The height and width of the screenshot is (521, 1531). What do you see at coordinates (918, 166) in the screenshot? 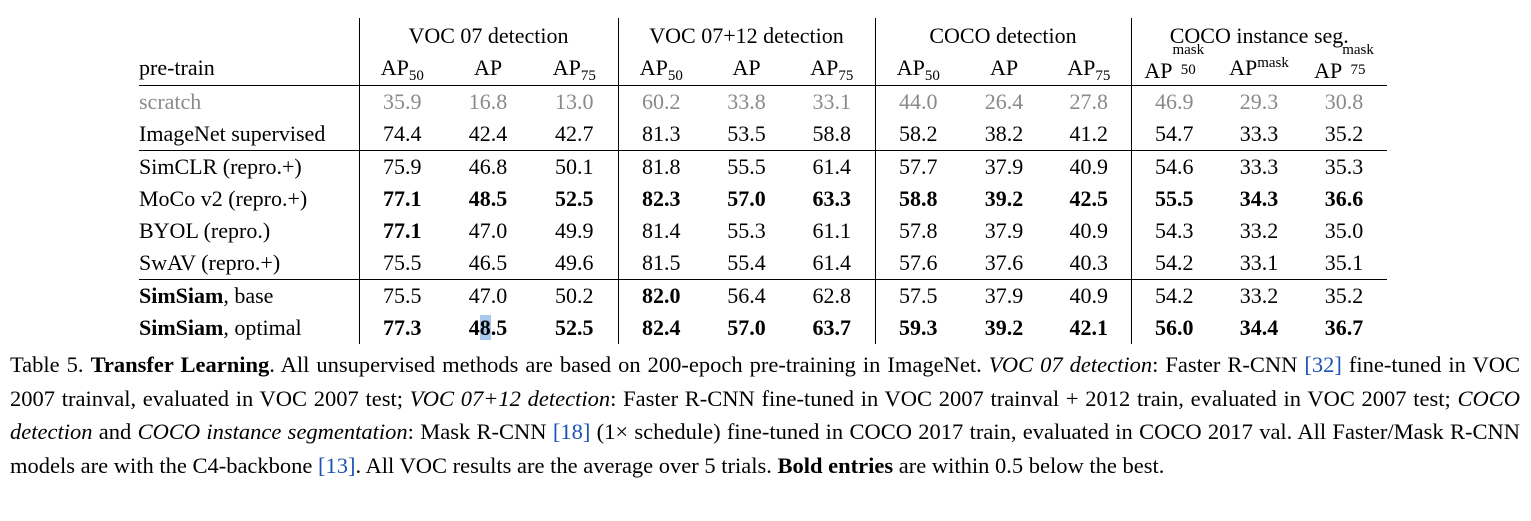
I see `table-cell: 57.7` at bounding box center [918, 166].